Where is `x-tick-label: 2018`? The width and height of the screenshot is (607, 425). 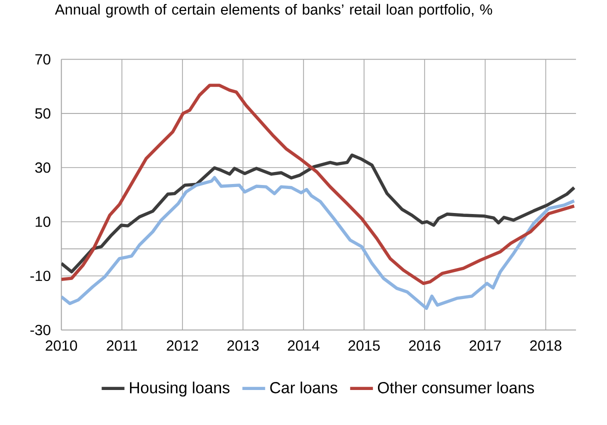
x-tick-label: 2018 is located at coordinates (546, 345).